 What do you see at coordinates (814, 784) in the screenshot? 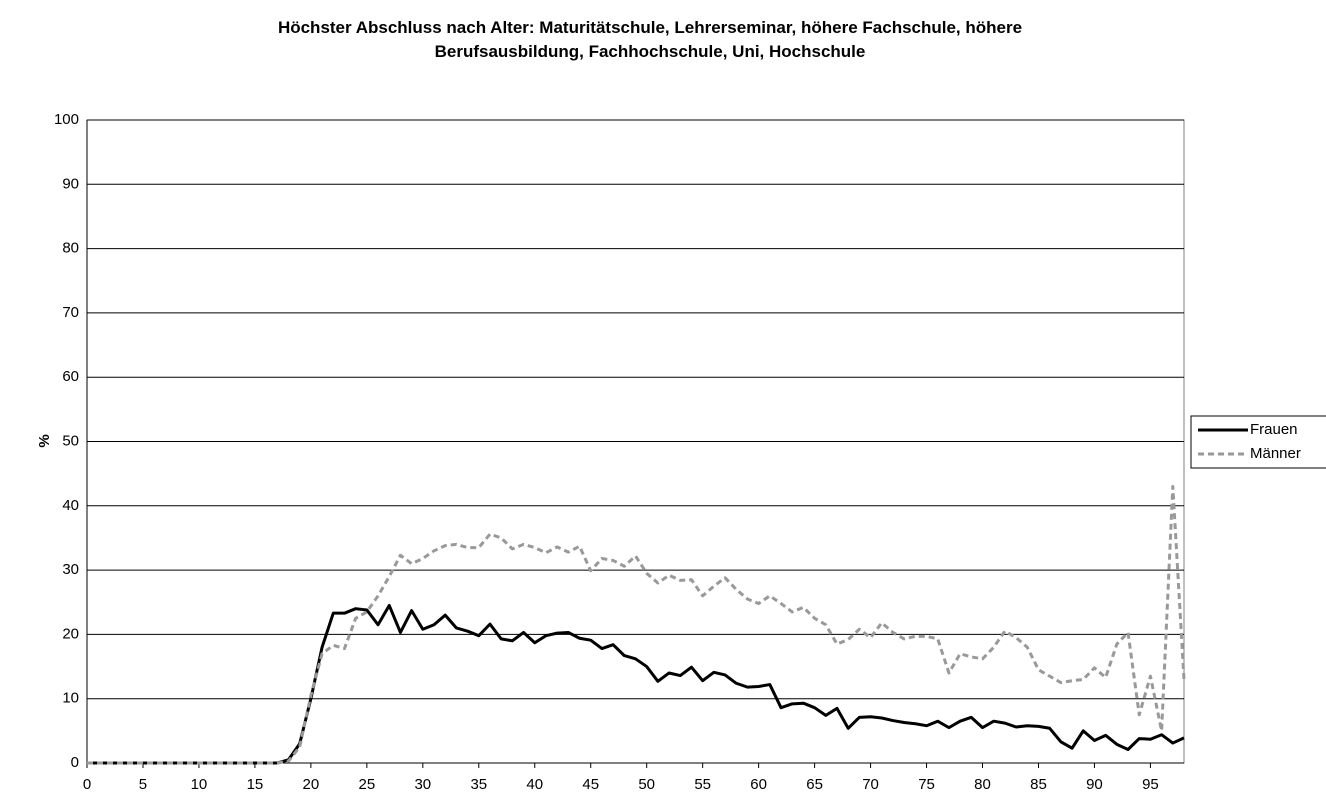
I see `x-tick-label: 65` at bounding box center [814, 784].